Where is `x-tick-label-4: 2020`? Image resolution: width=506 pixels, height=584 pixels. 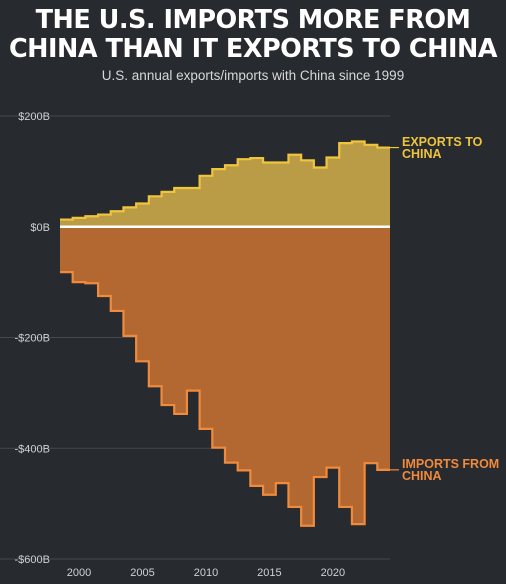
x-tick-label-4: 2020 is located at coordinates (333, 573).